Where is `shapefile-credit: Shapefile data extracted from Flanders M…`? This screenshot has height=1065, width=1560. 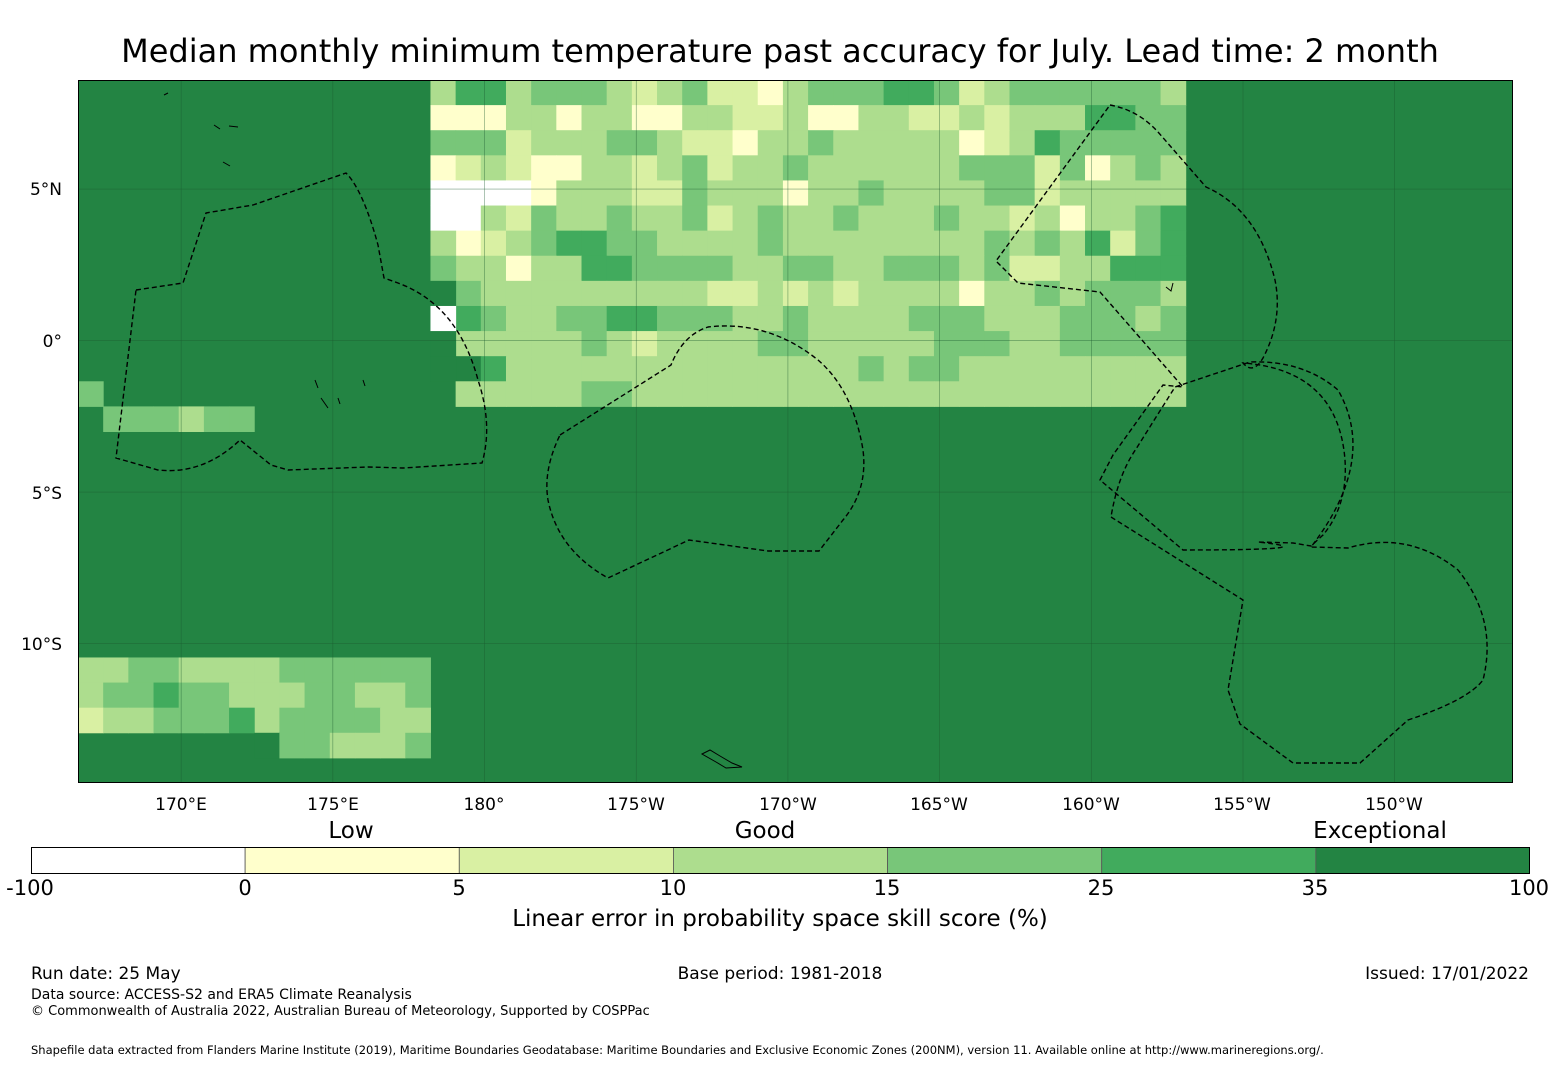 shapefile-credit: Shapefile data extracted from Flanders M… is located at coordinates (677, 1050).